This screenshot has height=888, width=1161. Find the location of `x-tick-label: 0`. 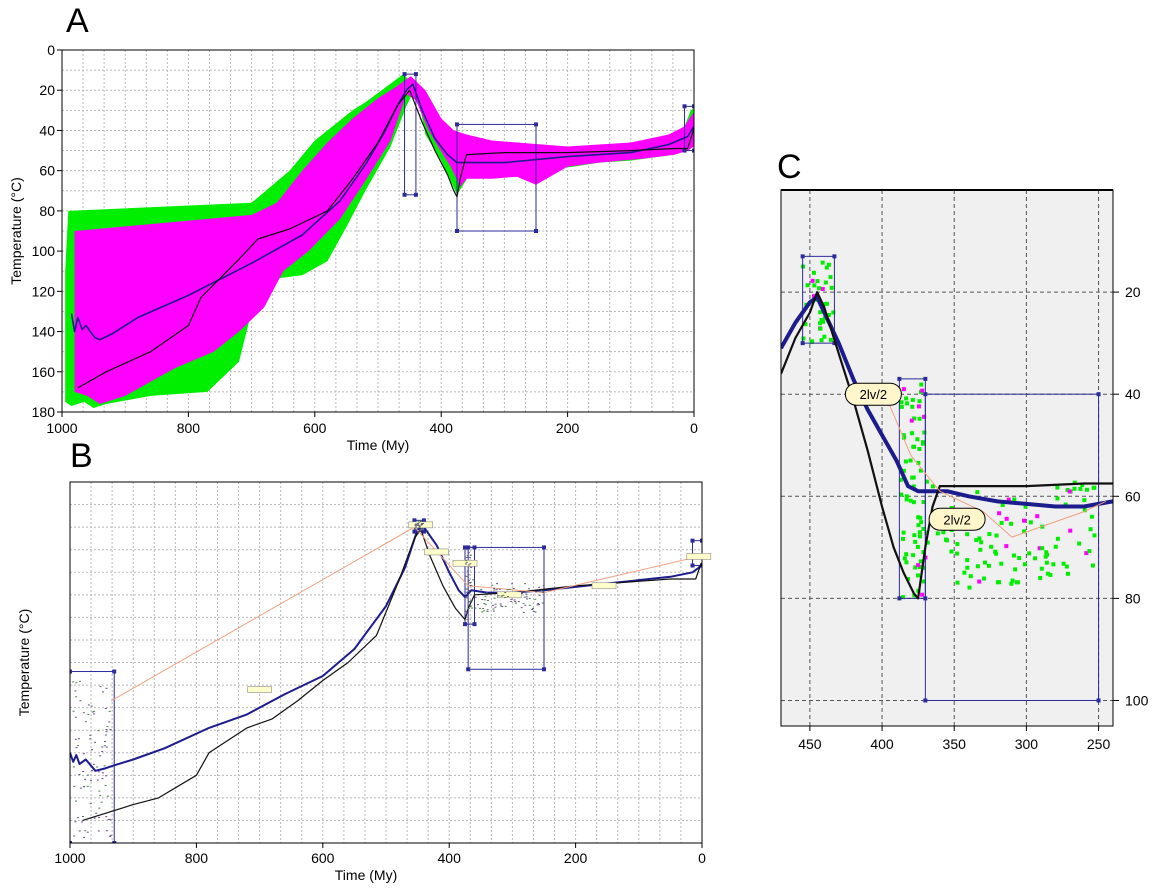

x-tick-label: 0 is located at coordinates (702, 858).